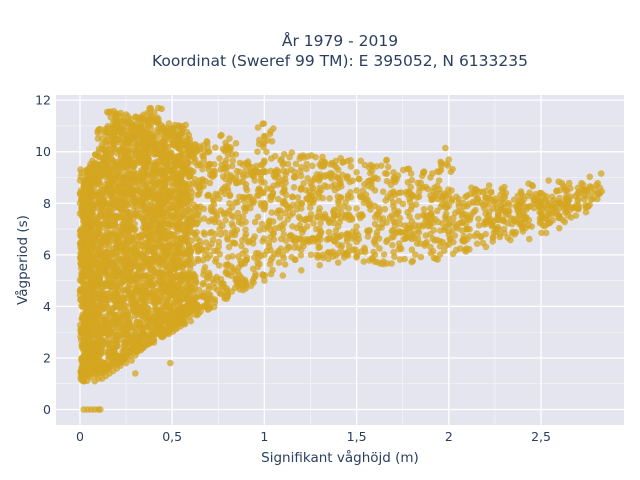 The height and width of the screenshot is (480, 640). What do you see at coordinates (340, 457) in the screenshot?
I see `x-axis-title: Signifikant våghöjd (m)` at bounding box center [340, 457].